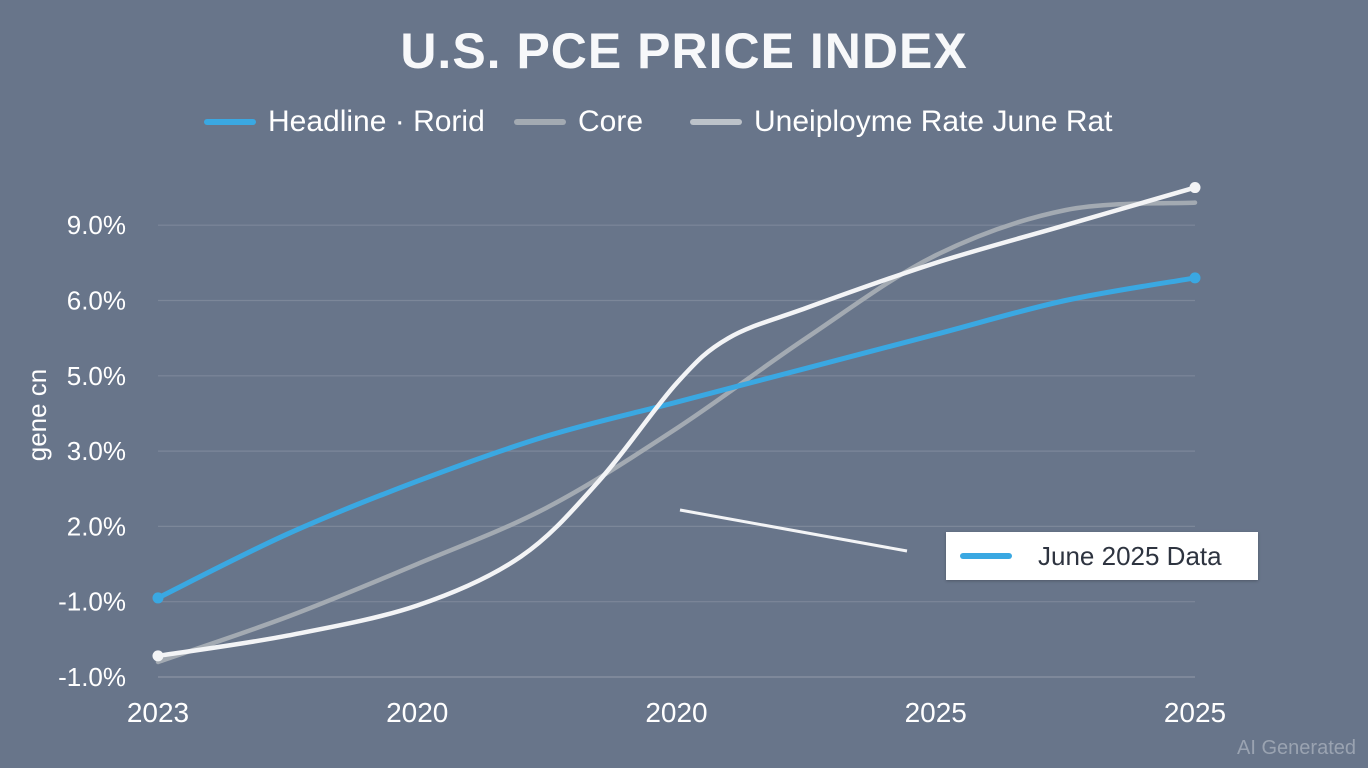 The height and width of the screenshot is (768, 1368). Describe the element at coordinates (933, 121) in the screenshot. I see `legend-label-unemployment: Uneiployme Rate June Rat` at that location.